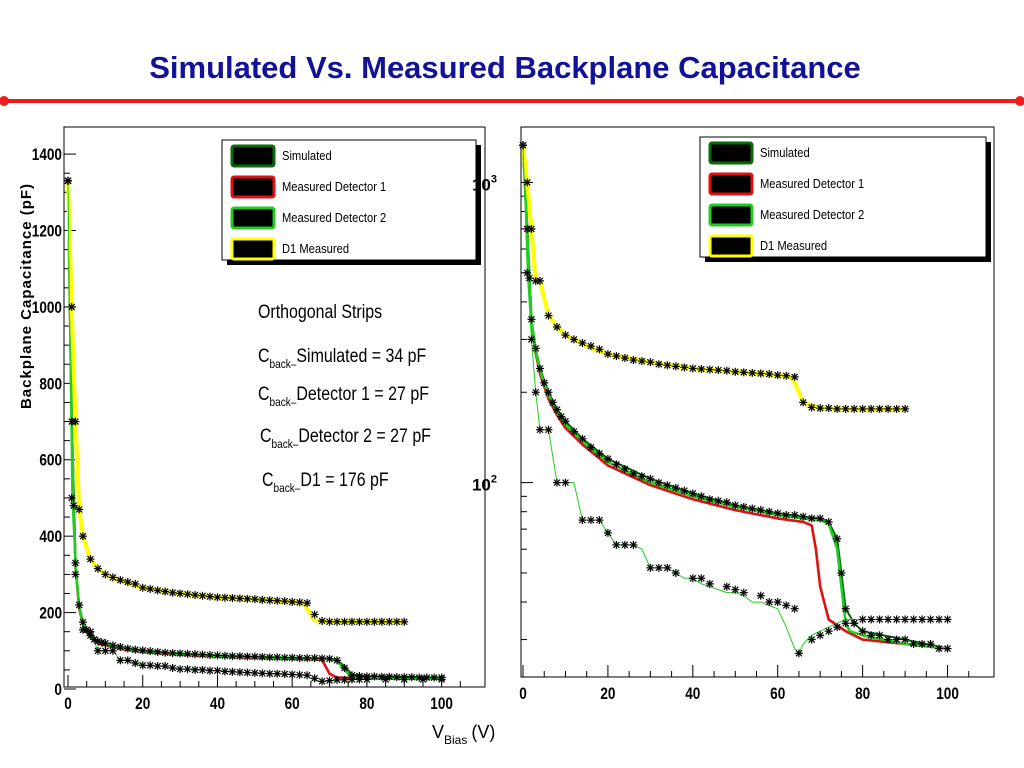  I want to click on legend-label: Measured Detector 1, so click(334, 186).